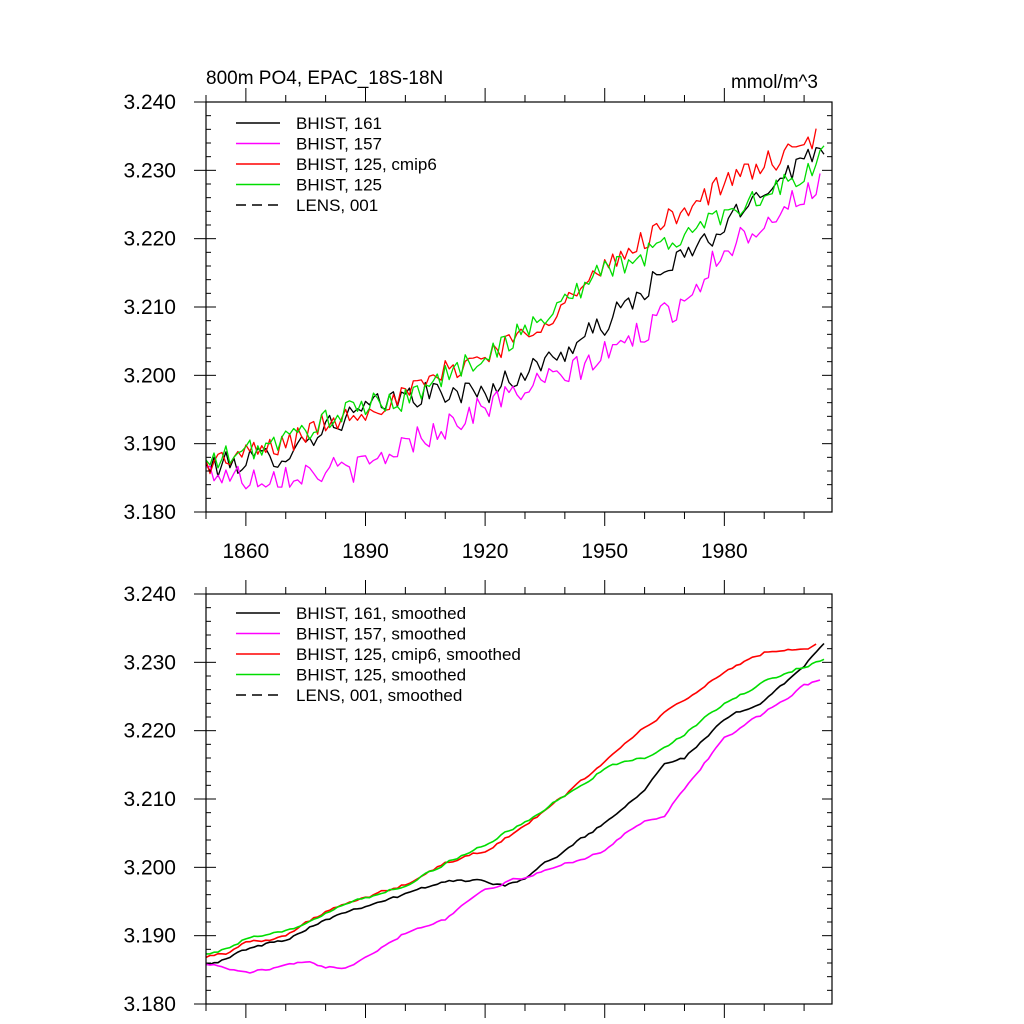 This screenshot has width=1024, height=1024. What do you see at coordinates (381, 613) in the screenshot?
I see `legend-label: BHIST, 161, smoothed` at bounding box center [381, 613].